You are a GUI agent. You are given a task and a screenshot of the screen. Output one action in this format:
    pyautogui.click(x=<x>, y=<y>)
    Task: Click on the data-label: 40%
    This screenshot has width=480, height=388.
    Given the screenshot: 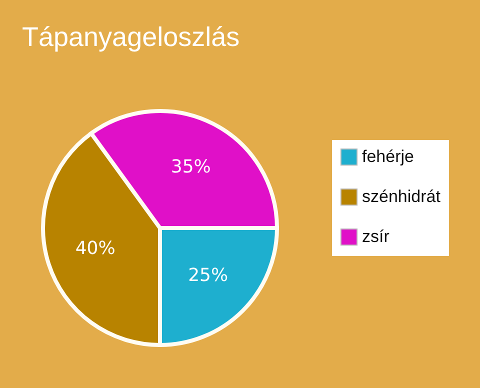 What is the action you would take?
    pyautogui.click(x=95, y=249)
    